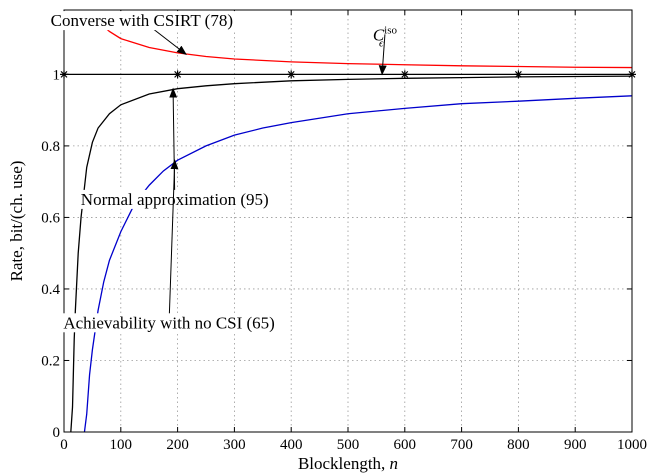 This screenshot has width=660, height=474. I want to click on x-tick-label: 100, so click(121, 445).